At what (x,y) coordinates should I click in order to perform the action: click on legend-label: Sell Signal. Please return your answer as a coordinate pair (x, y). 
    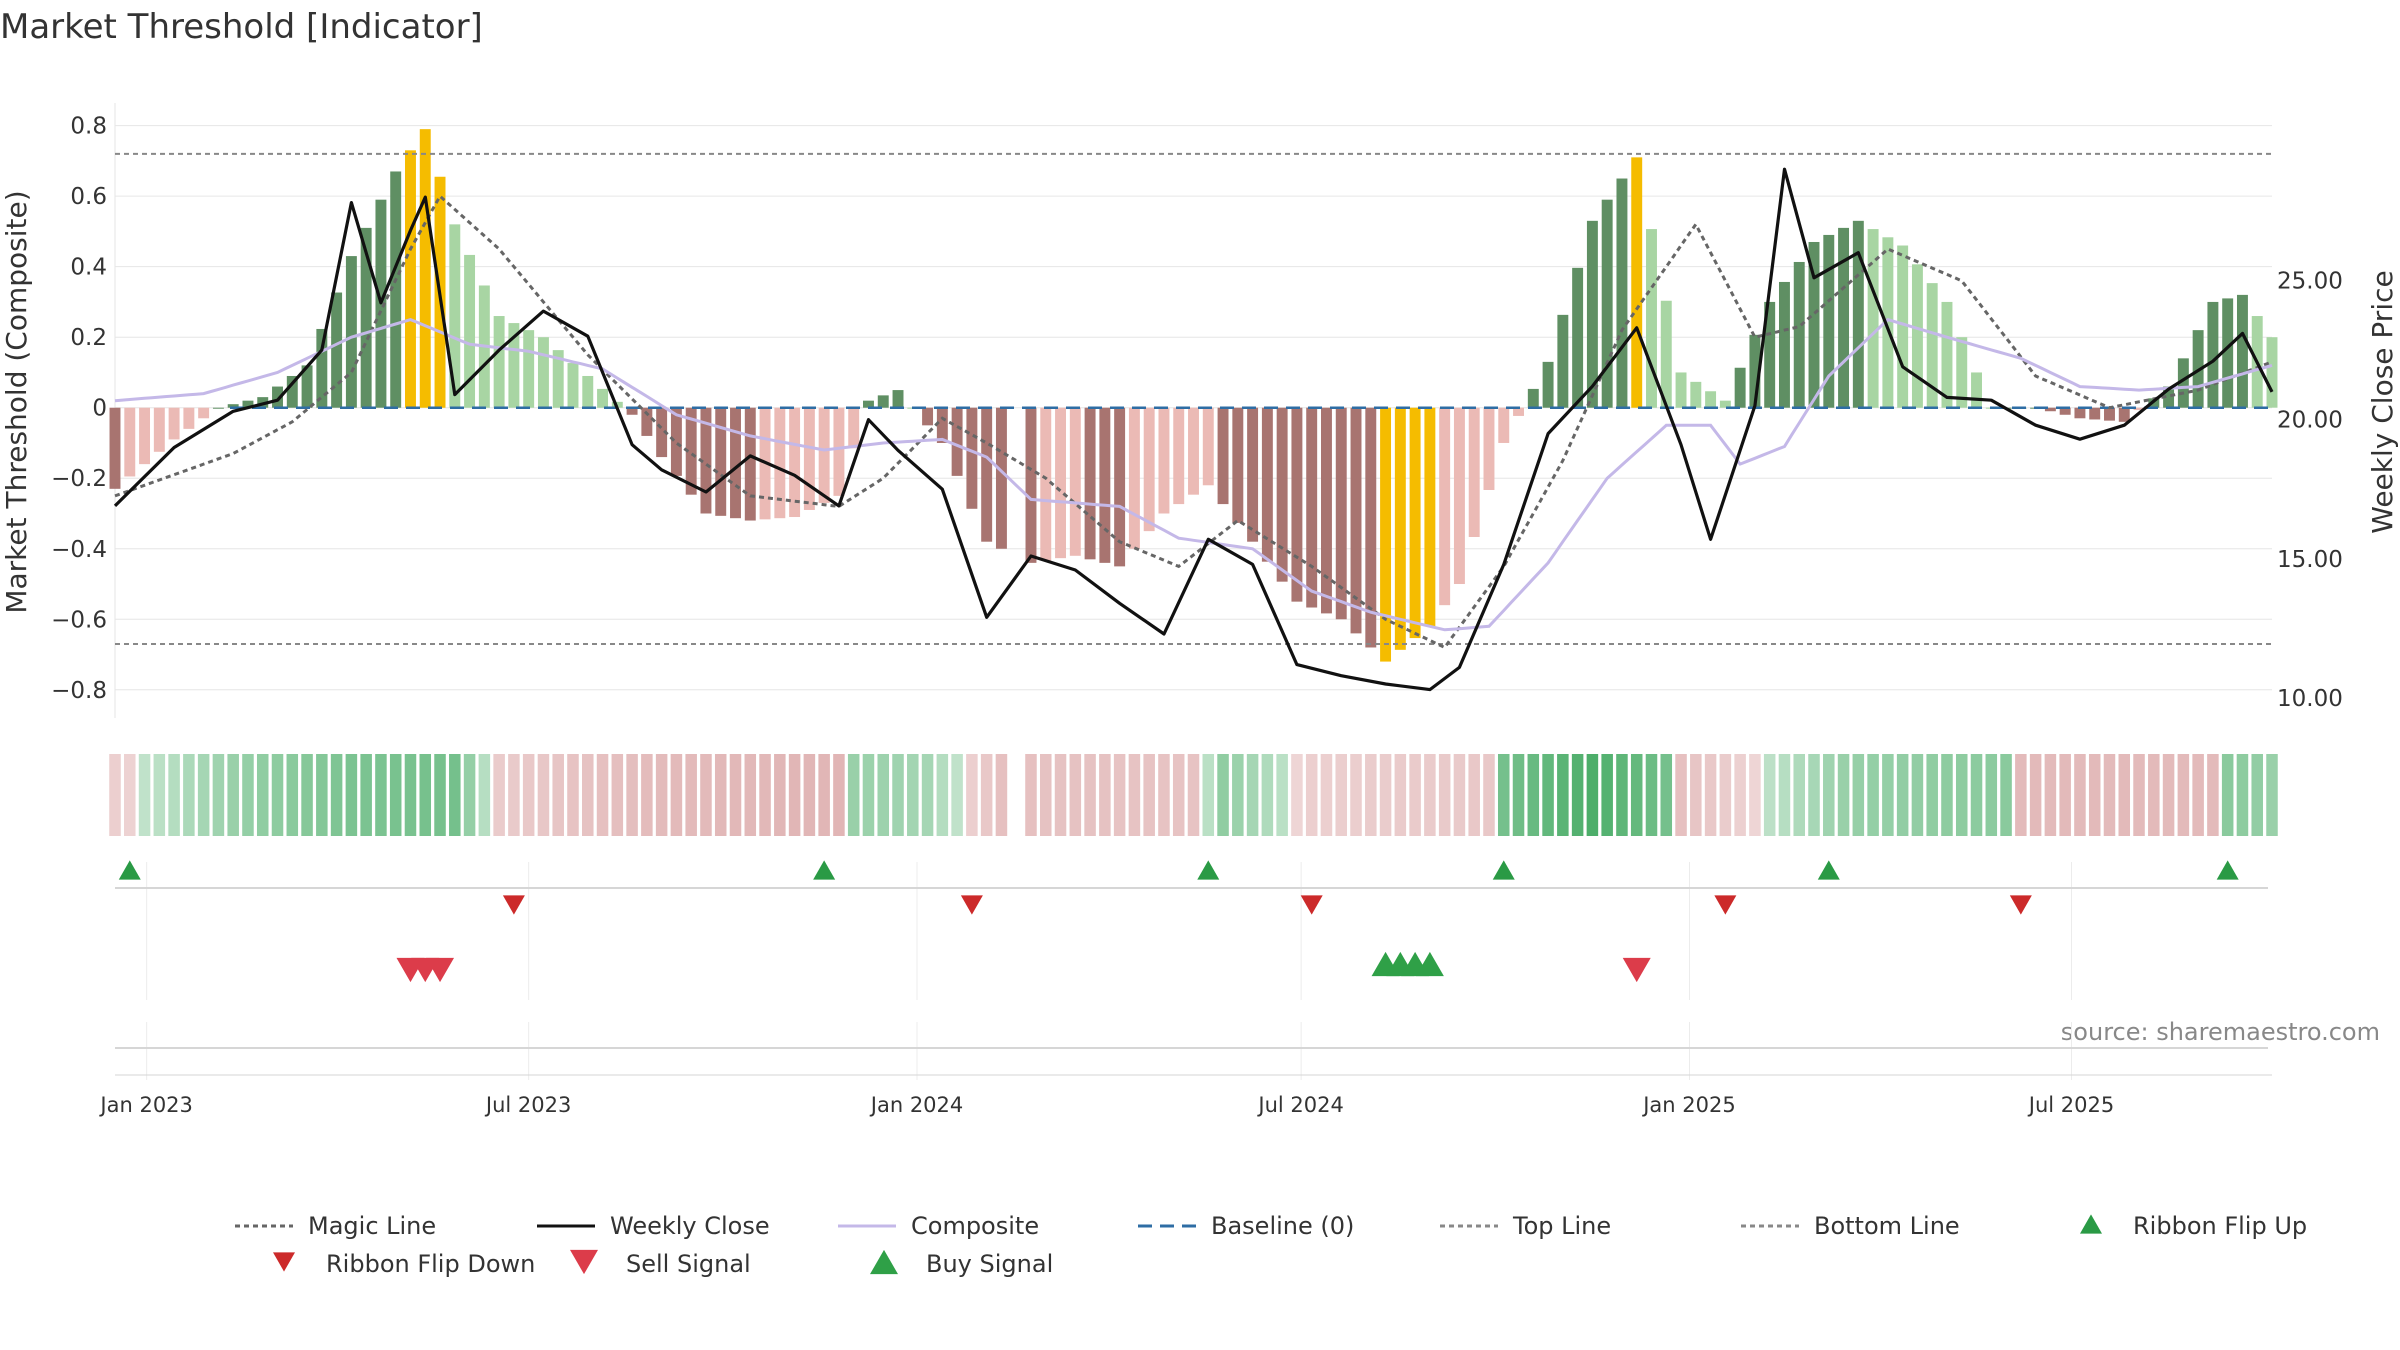
    Looking at the image, I should click on (688, 1264).